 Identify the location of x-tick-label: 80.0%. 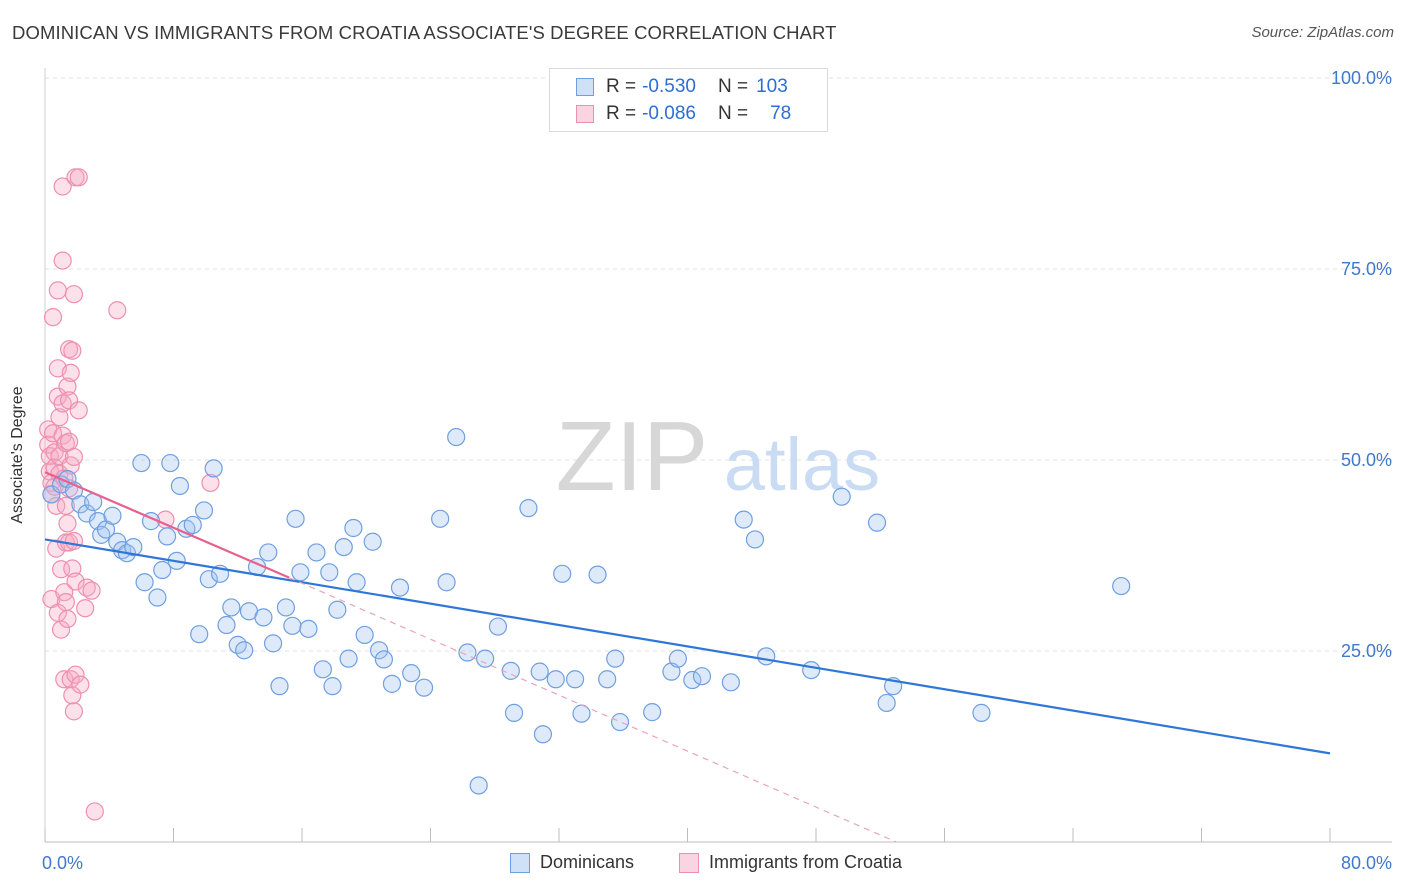
(1366, 863).